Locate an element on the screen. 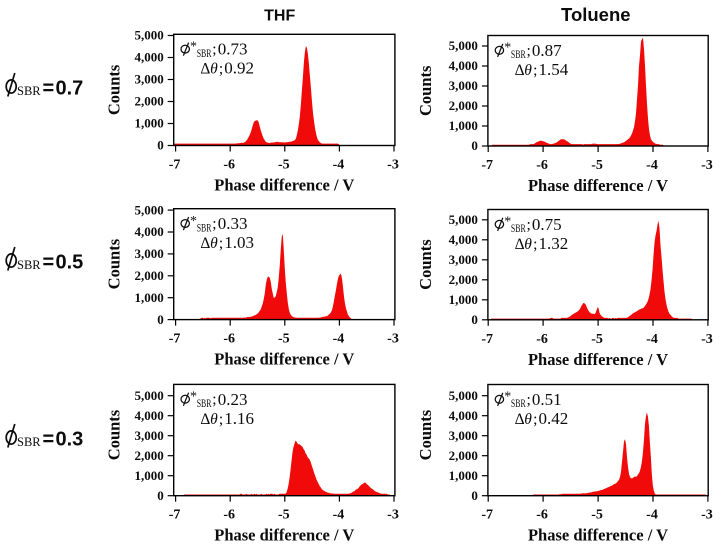 The width and height of the screenshot is (720, 555). svg-text: 1.03 is located at coordinates (239, 242).